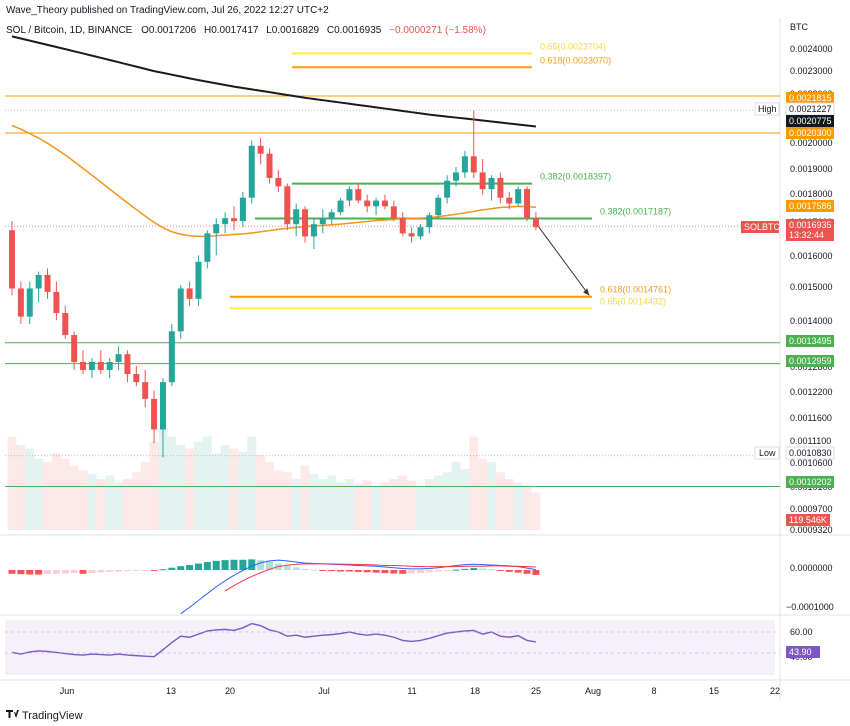 This screenshot has height=726, width=850. Describe the element at coordinates (810, 341) in the screenshot. I see `badge-level-3: 0.0013495` at that location.